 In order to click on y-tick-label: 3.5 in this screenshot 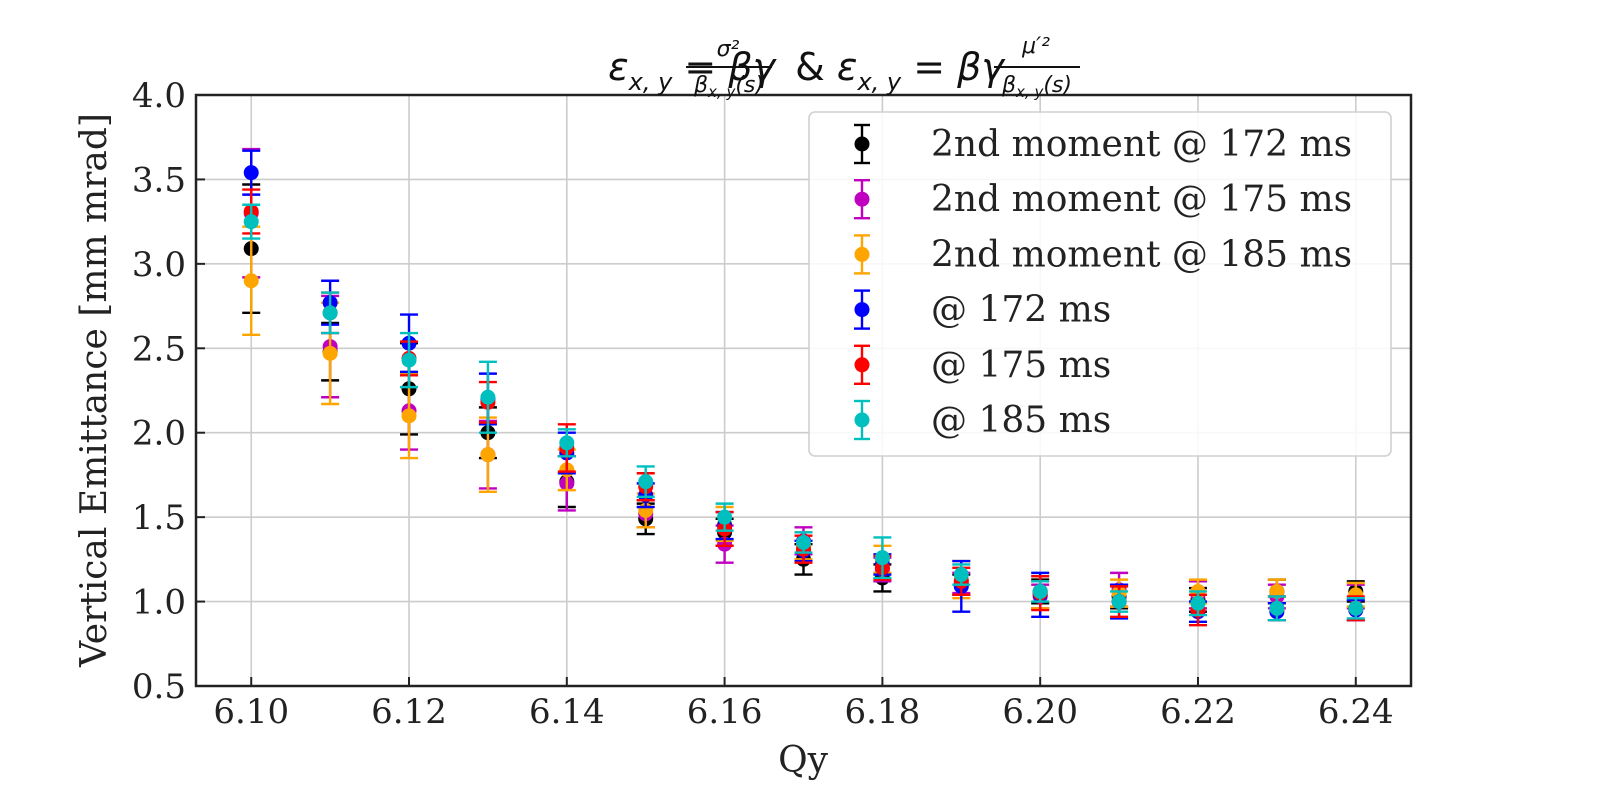, I will do `click(159, 180)`.